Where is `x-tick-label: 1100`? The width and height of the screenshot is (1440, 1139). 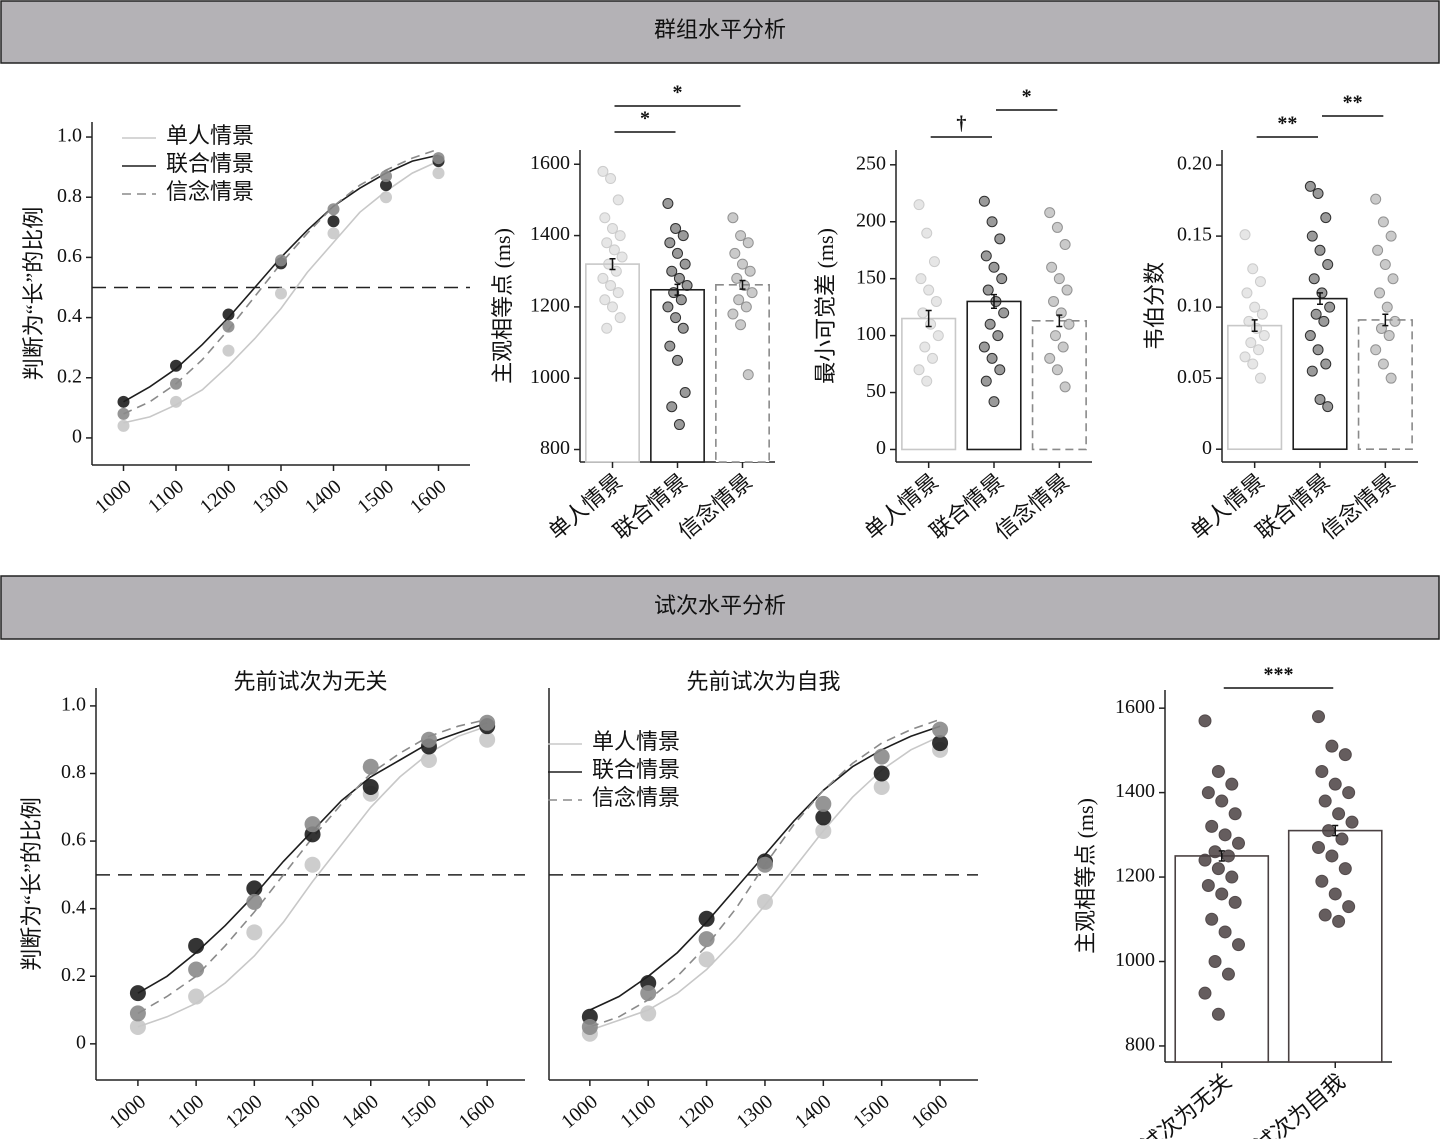 x-tick-label: 1100 is located at coordinates (166, 496).